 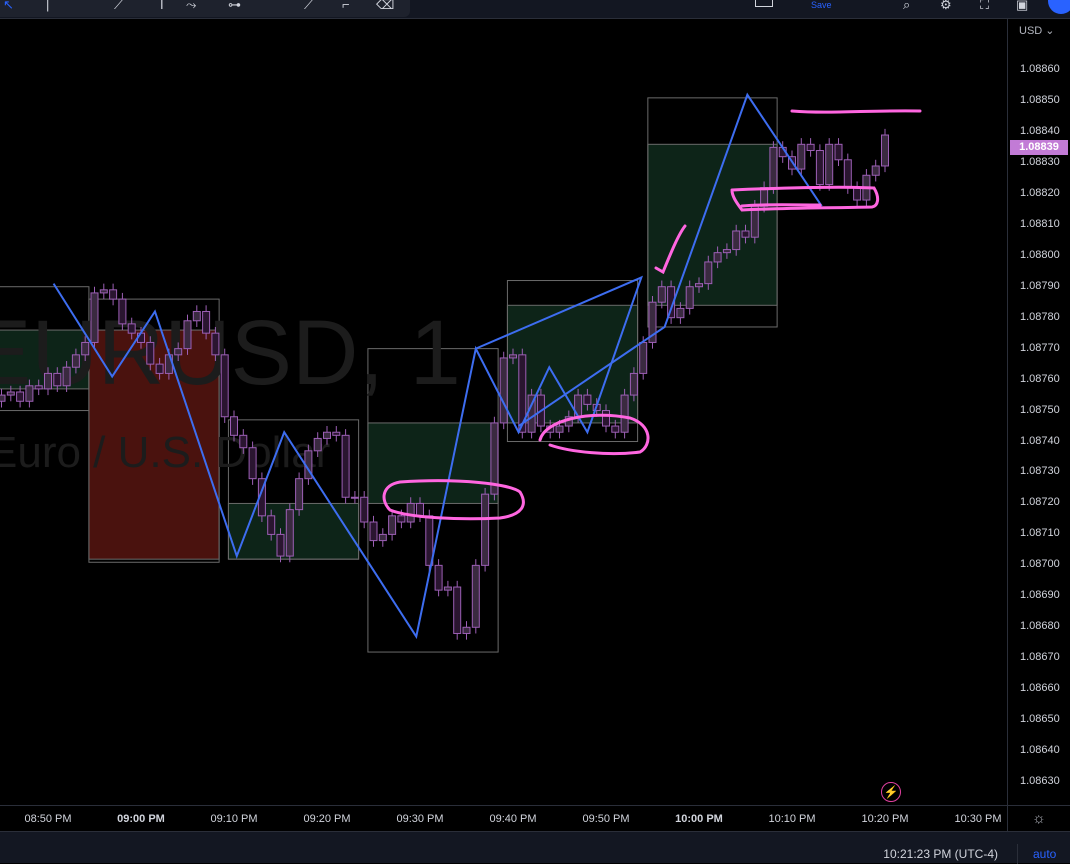 I want to click on price-label: 1.08710, so click(x=1040, y=533).